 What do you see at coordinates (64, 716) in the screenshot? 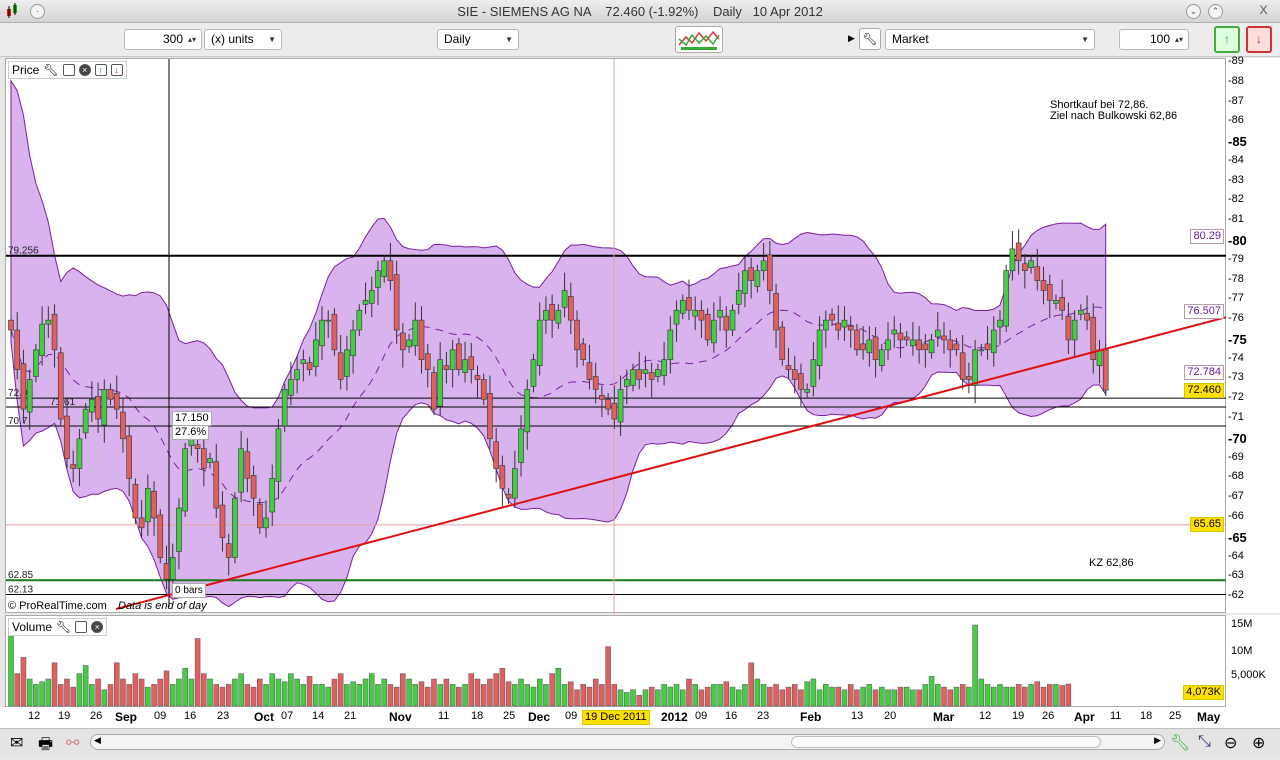
I see `date-tick: 19` at bounding box center [64, 716].